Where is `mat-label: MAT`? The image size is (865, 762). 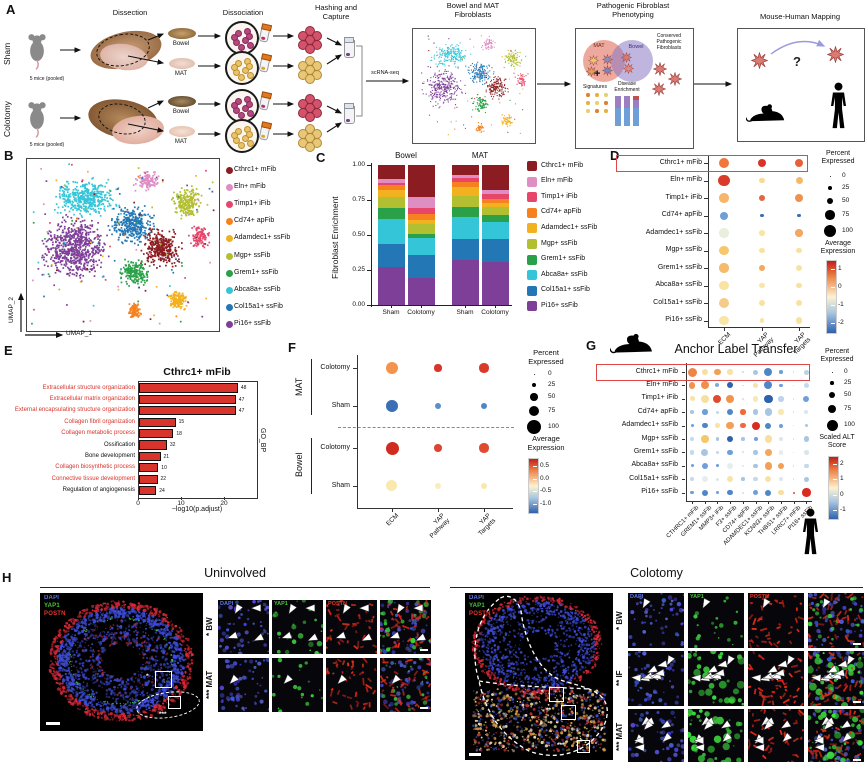
mat-label: MAT is located at coordinates (181, 74).